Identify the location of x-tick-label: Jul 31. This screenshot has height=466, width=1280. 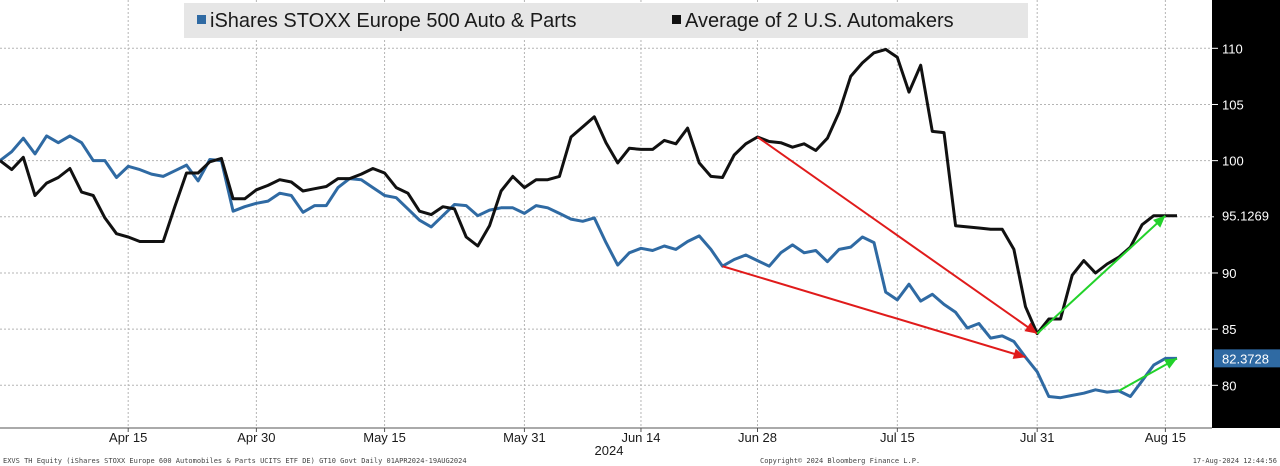
(1037, 437).